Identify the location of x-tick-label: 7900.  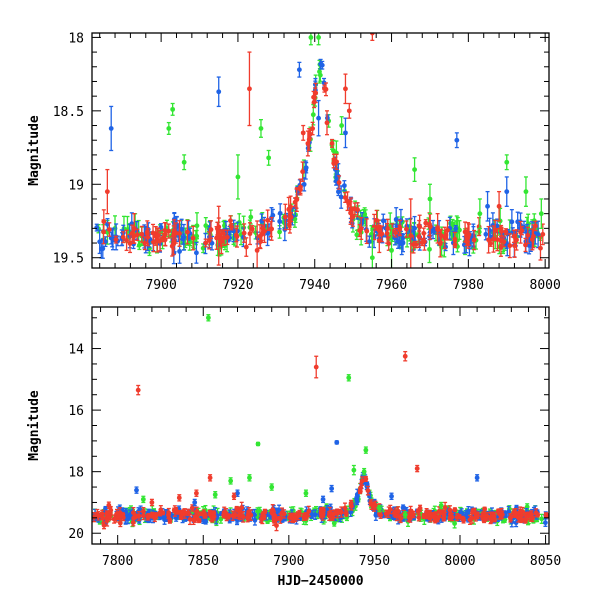
(160, 285).